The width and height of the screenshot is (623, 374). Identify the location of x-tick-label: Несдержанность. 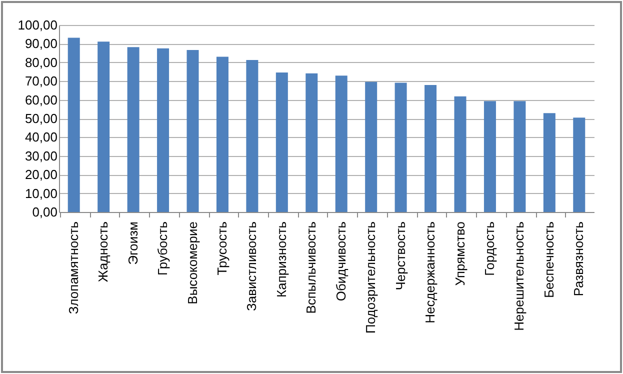
(430, 272).